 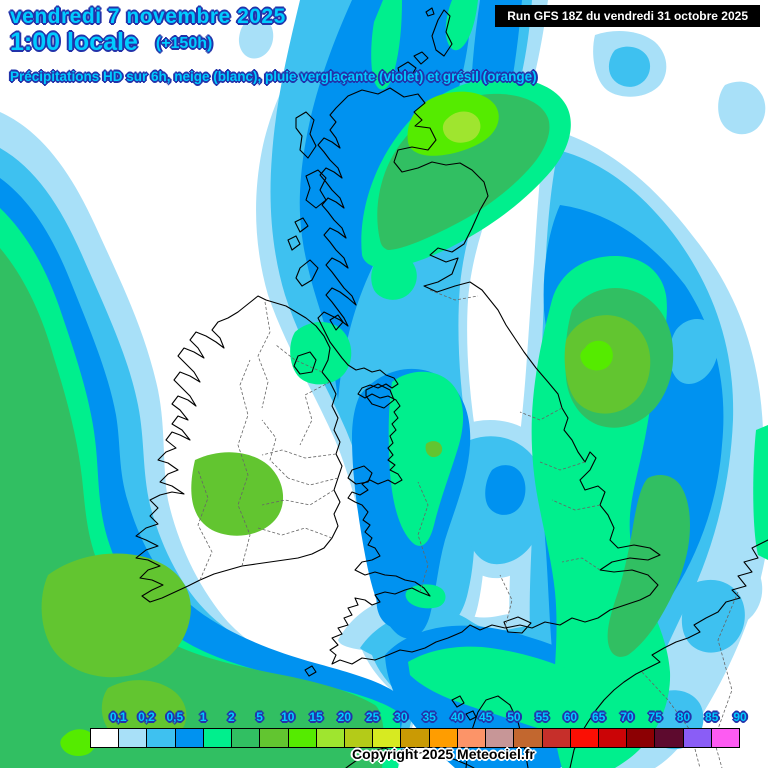 What do you see at coordinates (146, 717) in the screenshot?
I see `legend-scale-value: 0,2` at bounding box center [146, 717].